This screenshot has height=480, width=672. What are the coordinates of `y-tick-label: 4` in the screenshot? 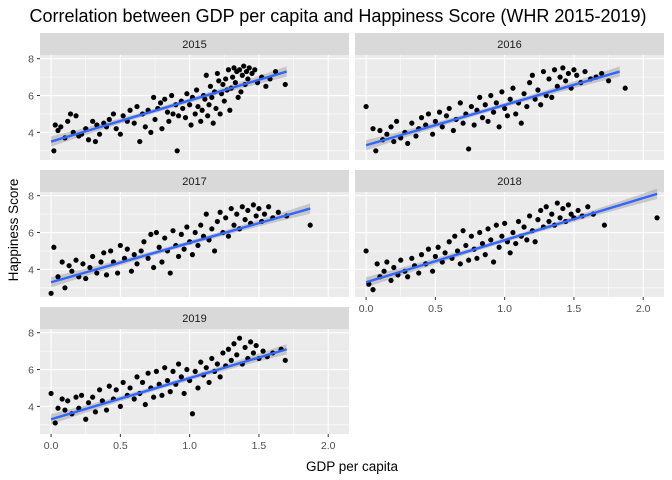 It's located at (31, 407).